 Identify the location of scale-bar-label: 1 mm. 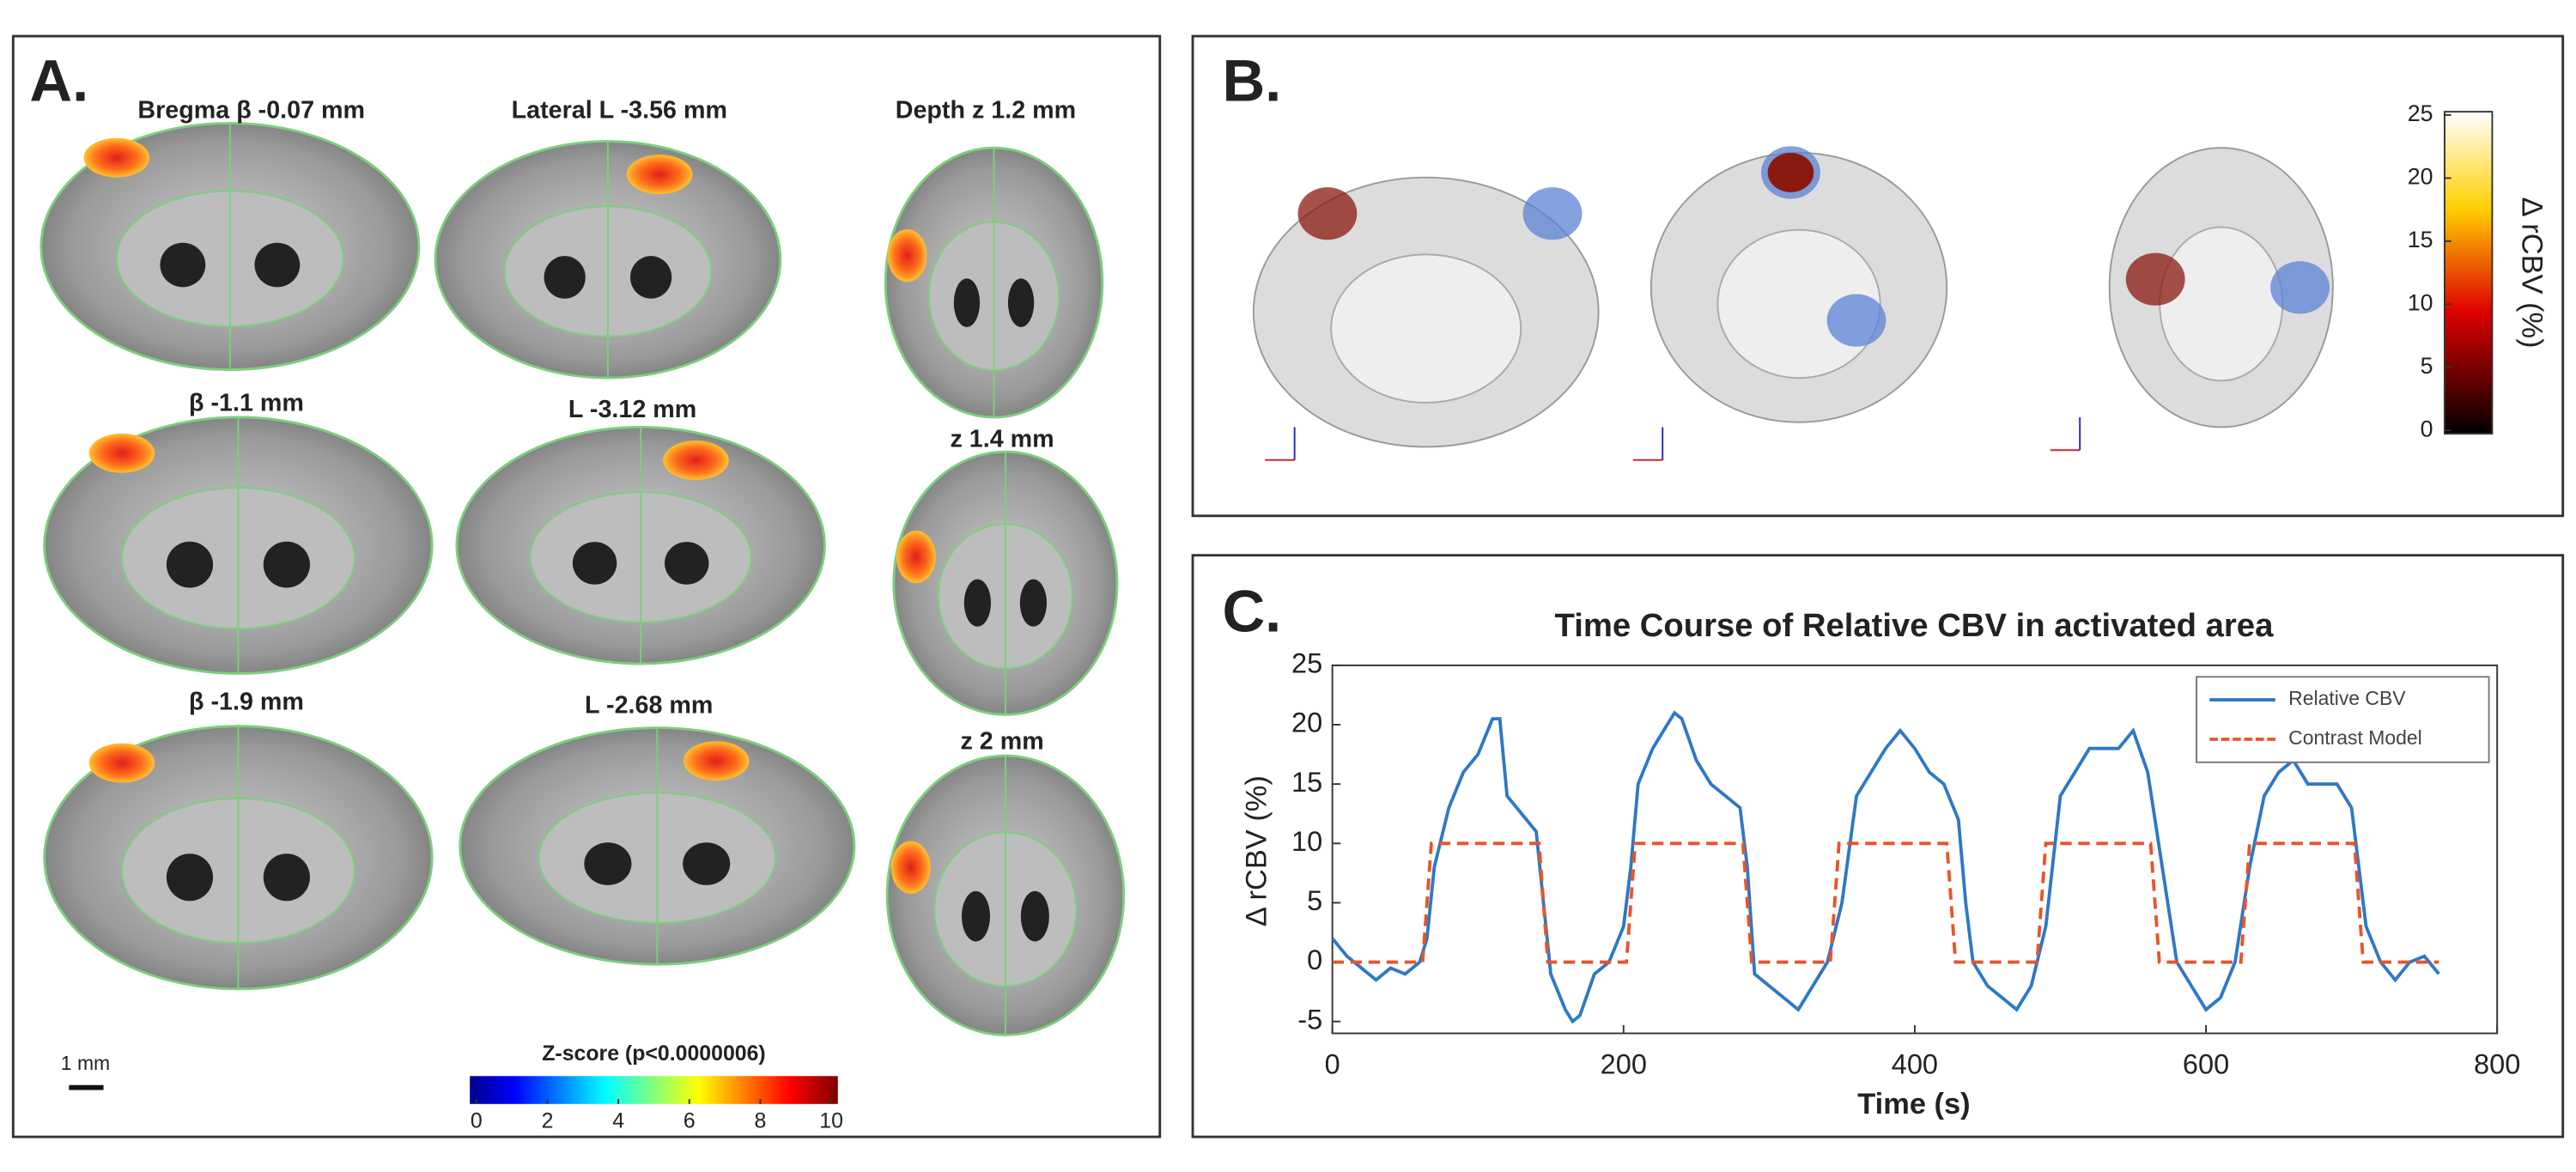
(85, 1063).